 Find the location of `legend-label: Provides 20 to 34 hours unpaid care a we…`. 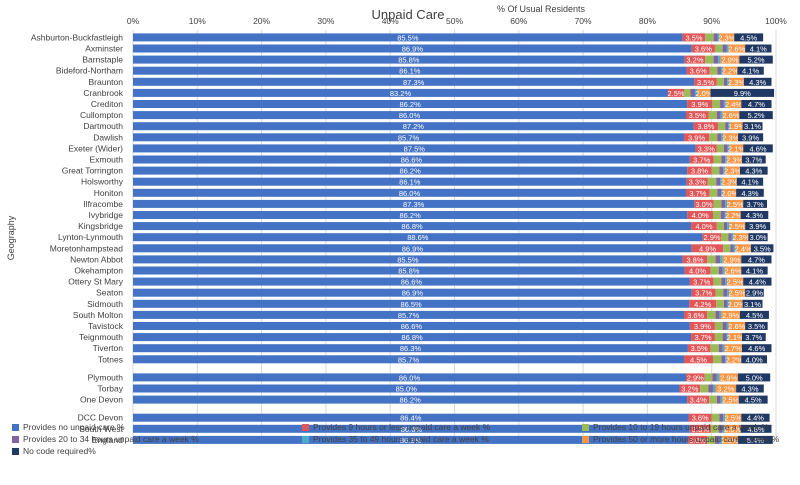

legend-label: Provides 20 to 34 hours unpaid care a we… is located at coordinates (111, 439).